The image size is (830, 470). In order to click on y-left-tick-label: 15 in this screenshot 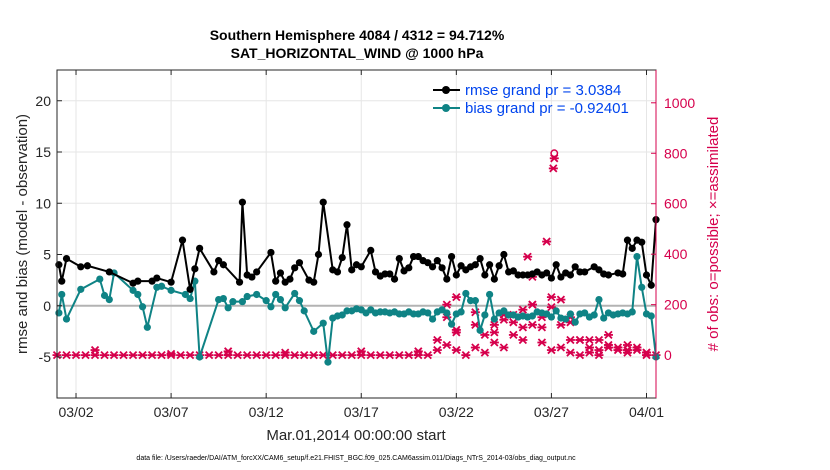, I will do `click(43, 152)`.